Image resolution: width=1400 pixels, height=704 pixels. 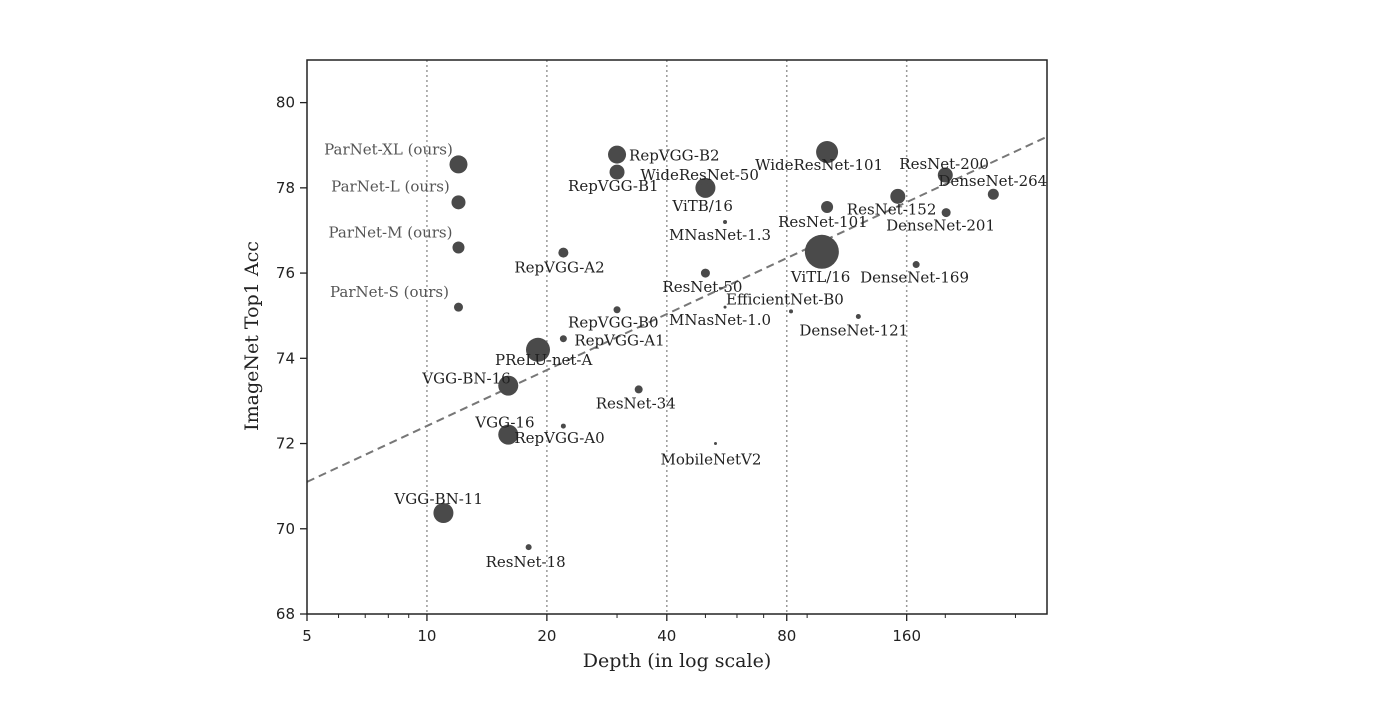 I want to click on point-label: ResNet-152, so click(x=892, y=209).